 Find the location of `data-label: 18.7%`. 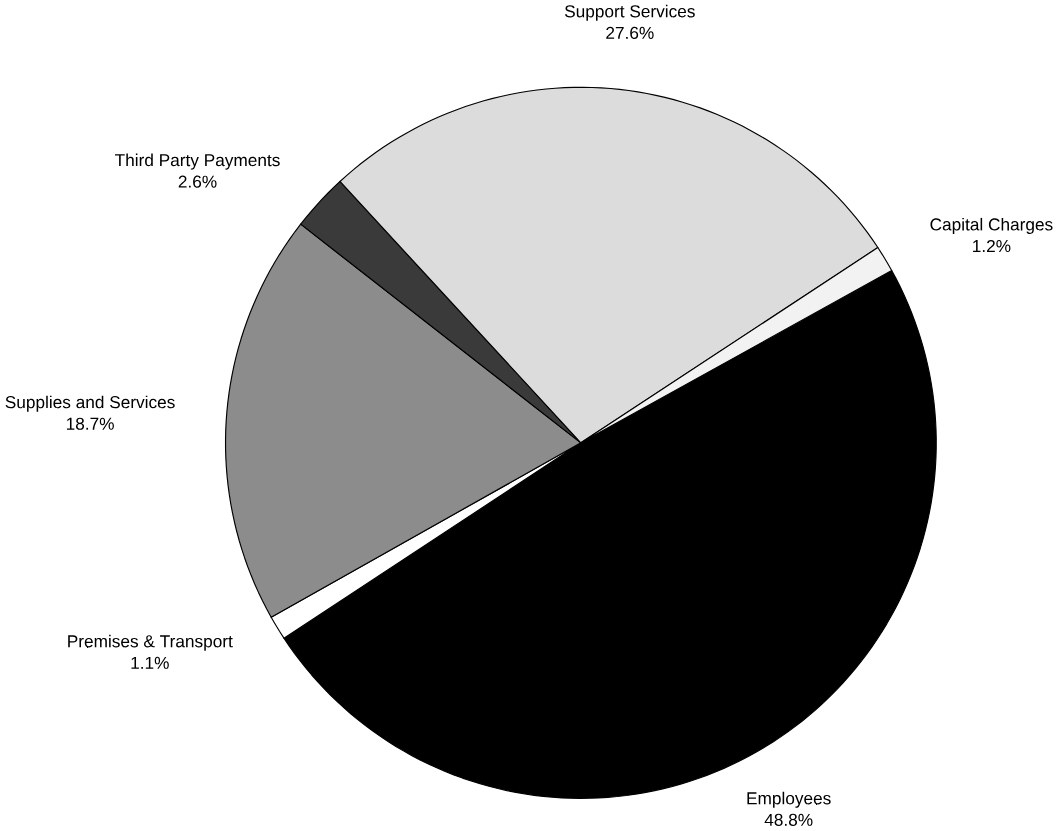

data-label: 18.7% is located at coordinates (90, 423).